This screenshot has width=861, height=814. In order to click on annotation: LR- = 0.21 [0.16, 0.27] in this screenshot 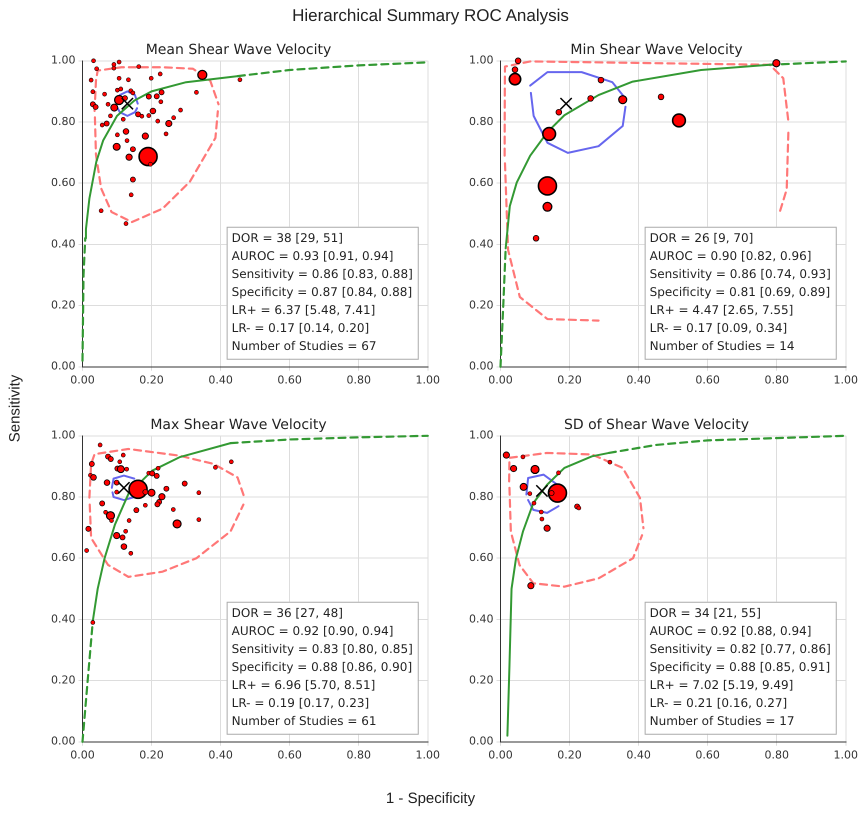, I will do `click(719, 703)`.